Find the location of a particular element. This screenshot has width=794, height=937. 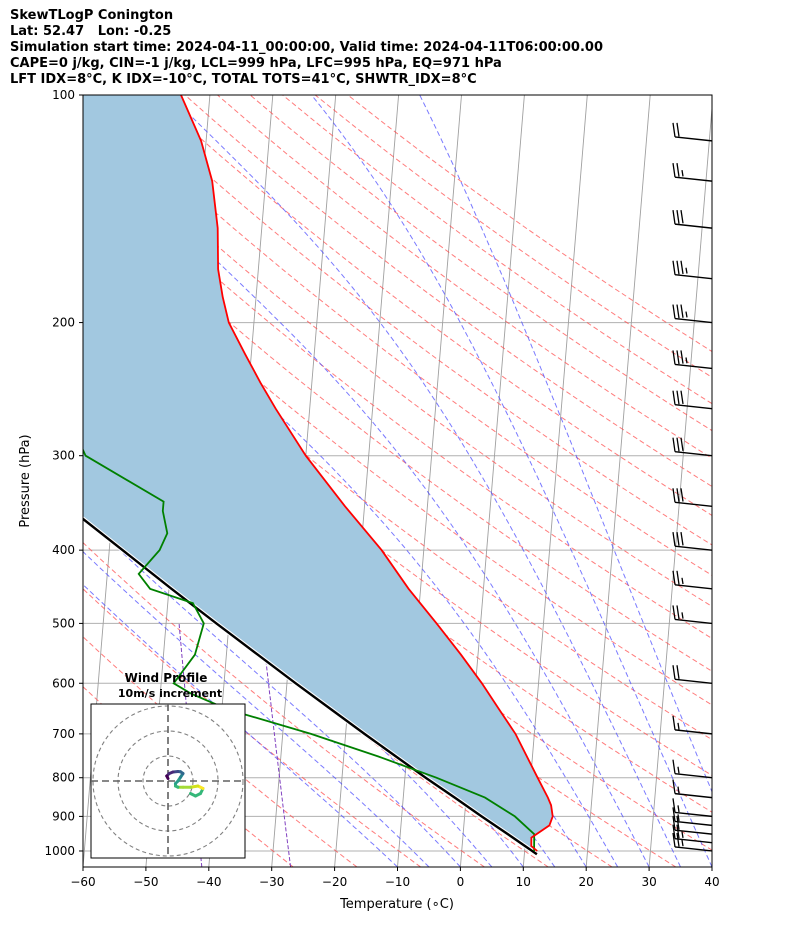

y-tick-label: 200 is located at coordinates (63, 323).